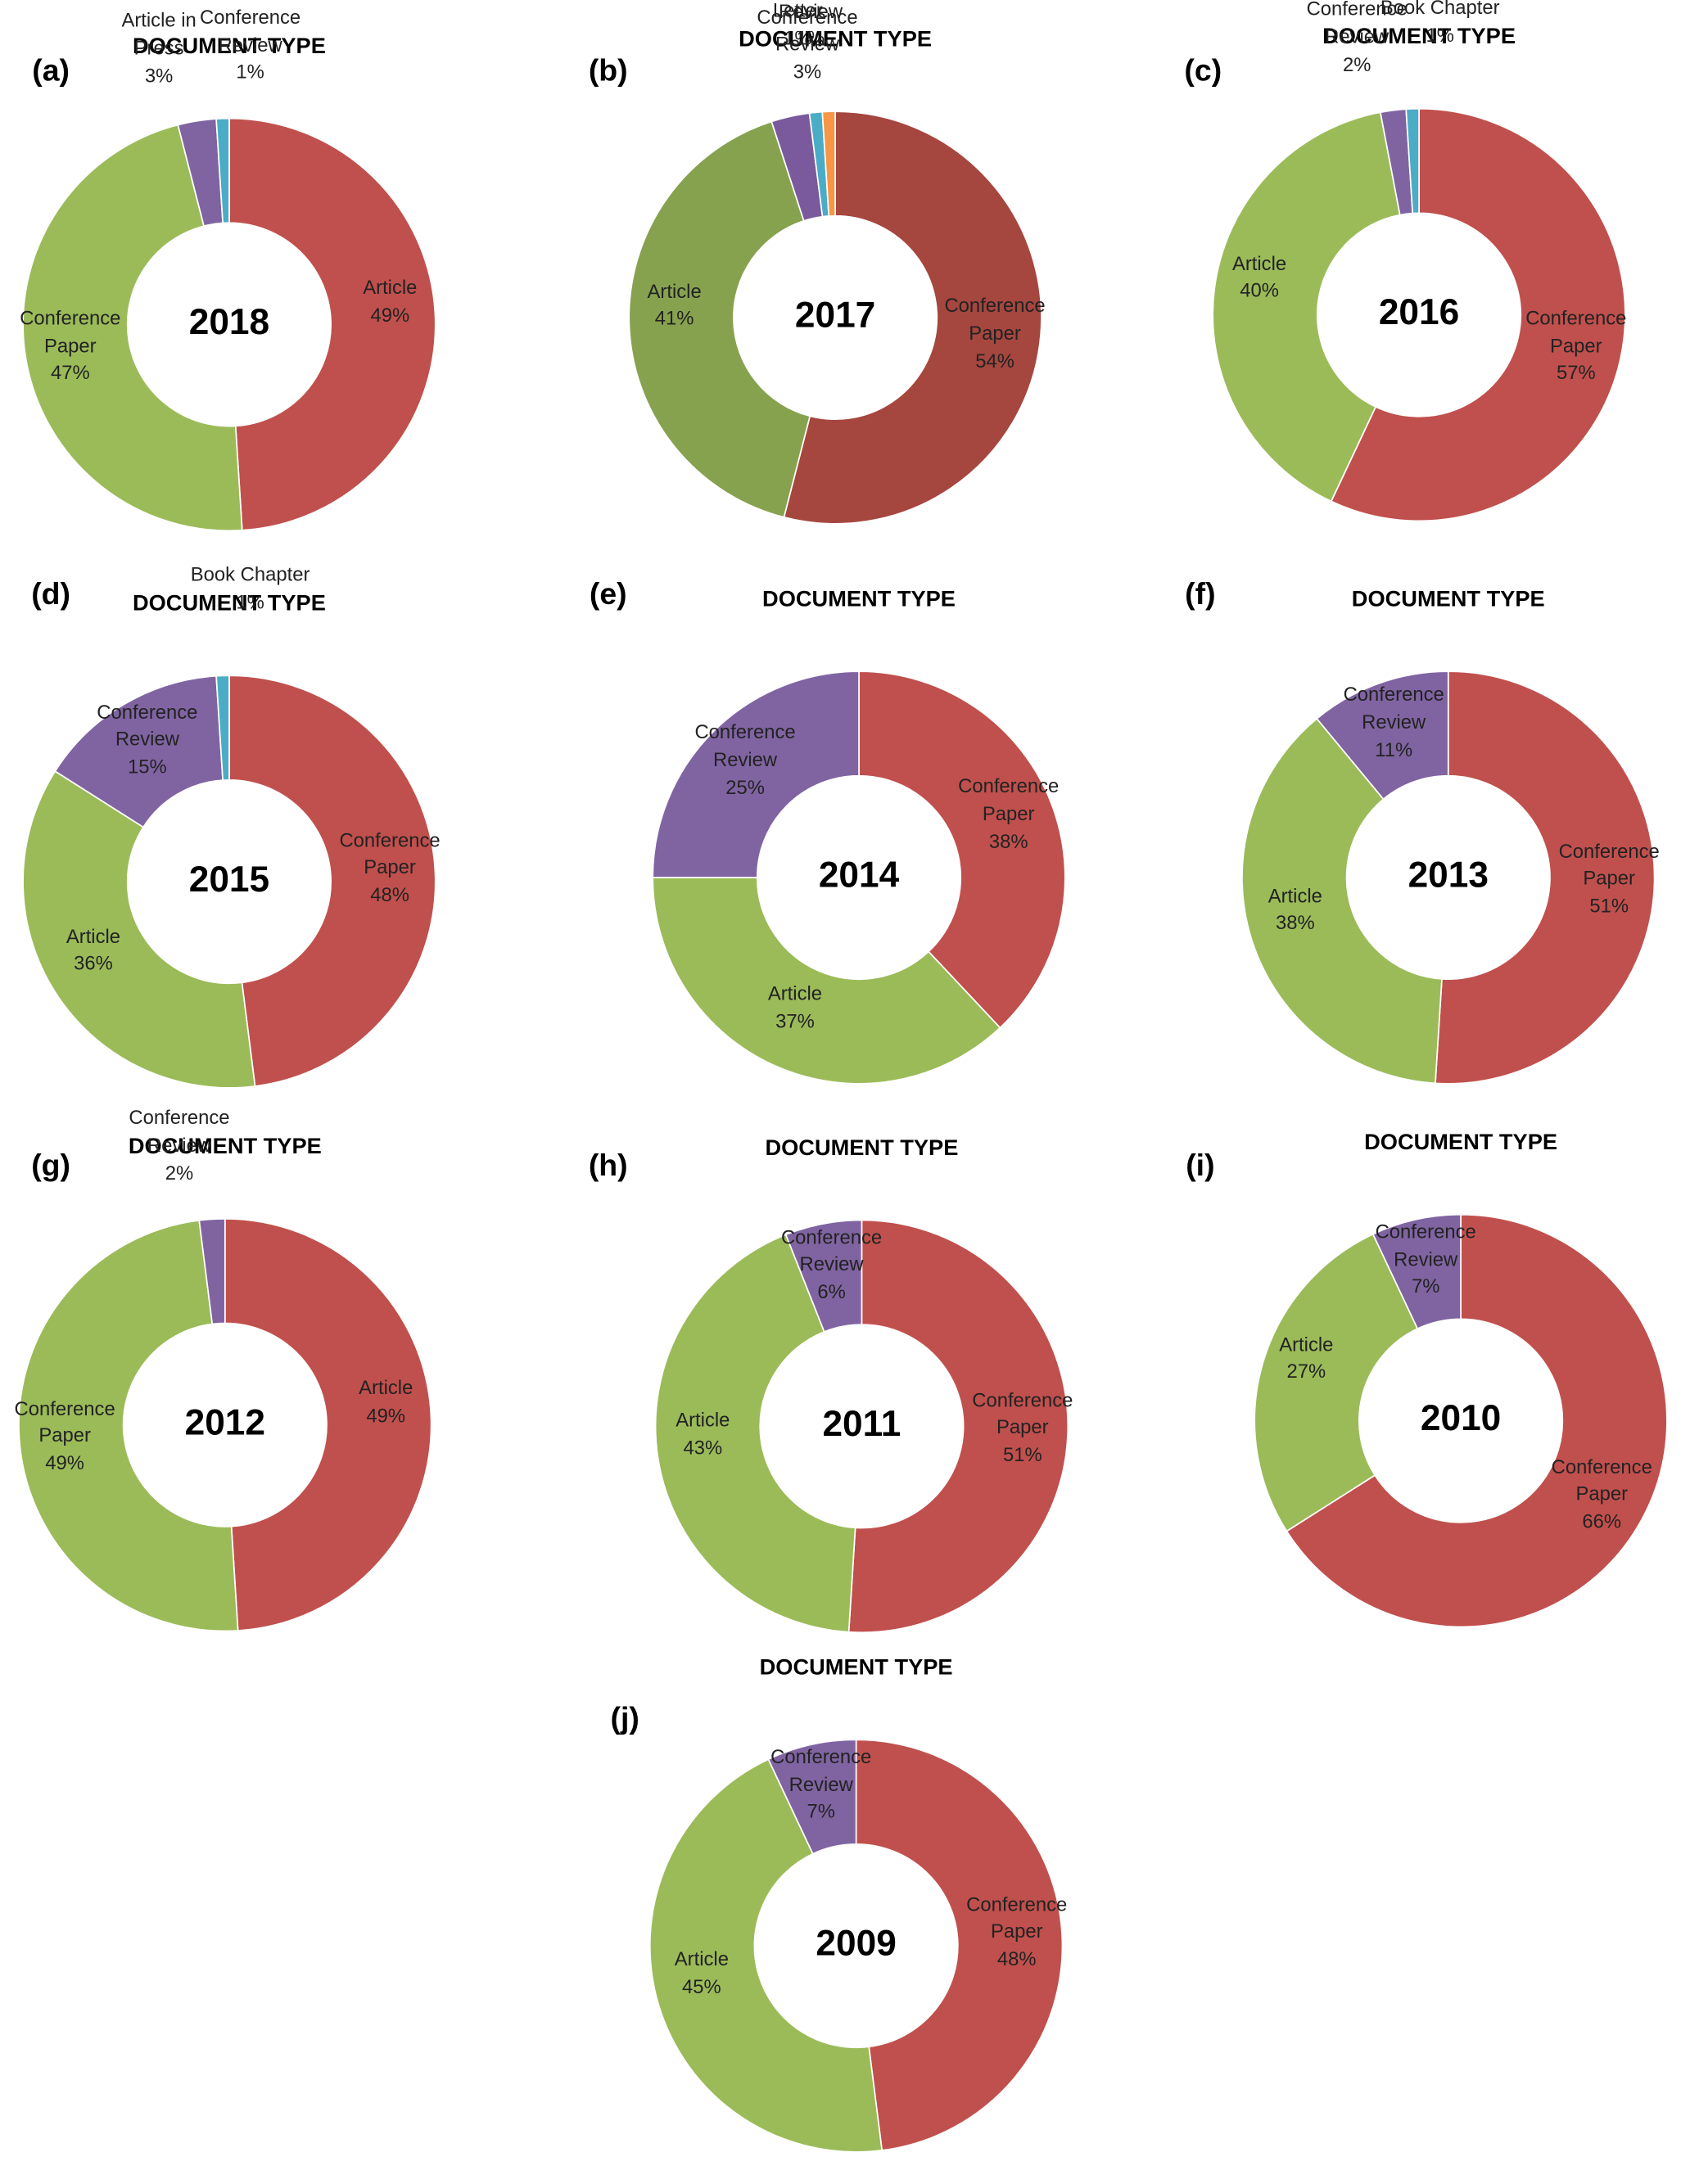  I want to click on slice-label: Article 37%, so click(794, 1008).